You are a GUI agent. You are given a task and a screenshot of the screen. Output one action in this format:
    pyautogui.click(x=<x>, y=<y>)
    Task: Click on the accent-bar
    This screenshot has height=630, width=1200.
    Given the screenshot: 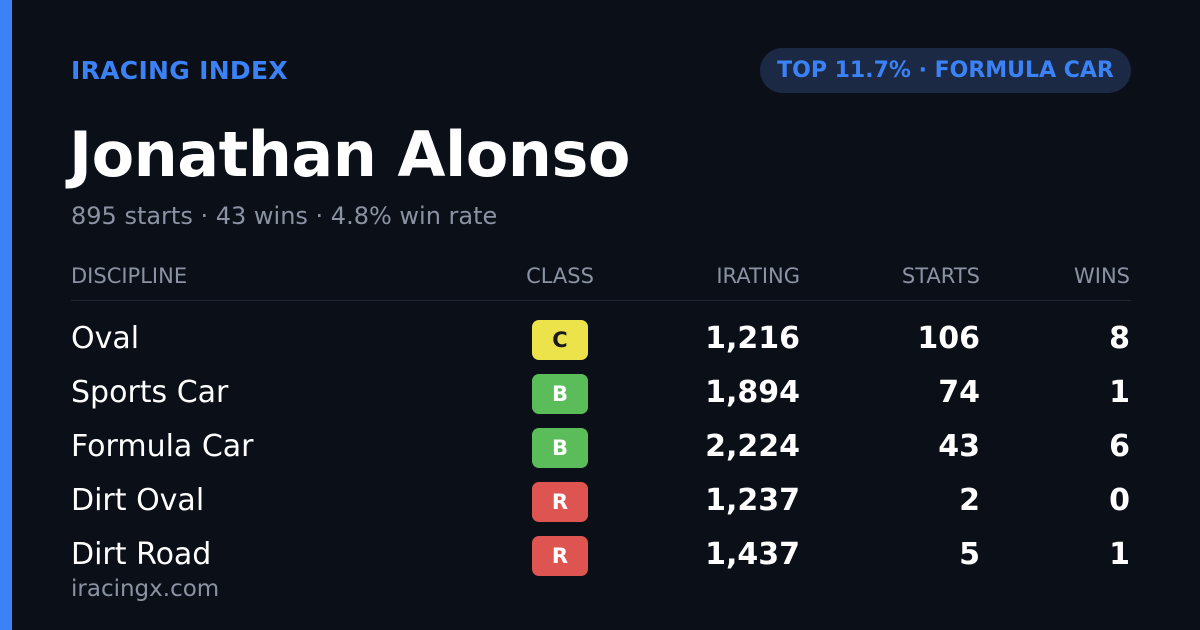 What is the action you would take?
    pyautogui.click(x=6, y=315)
    